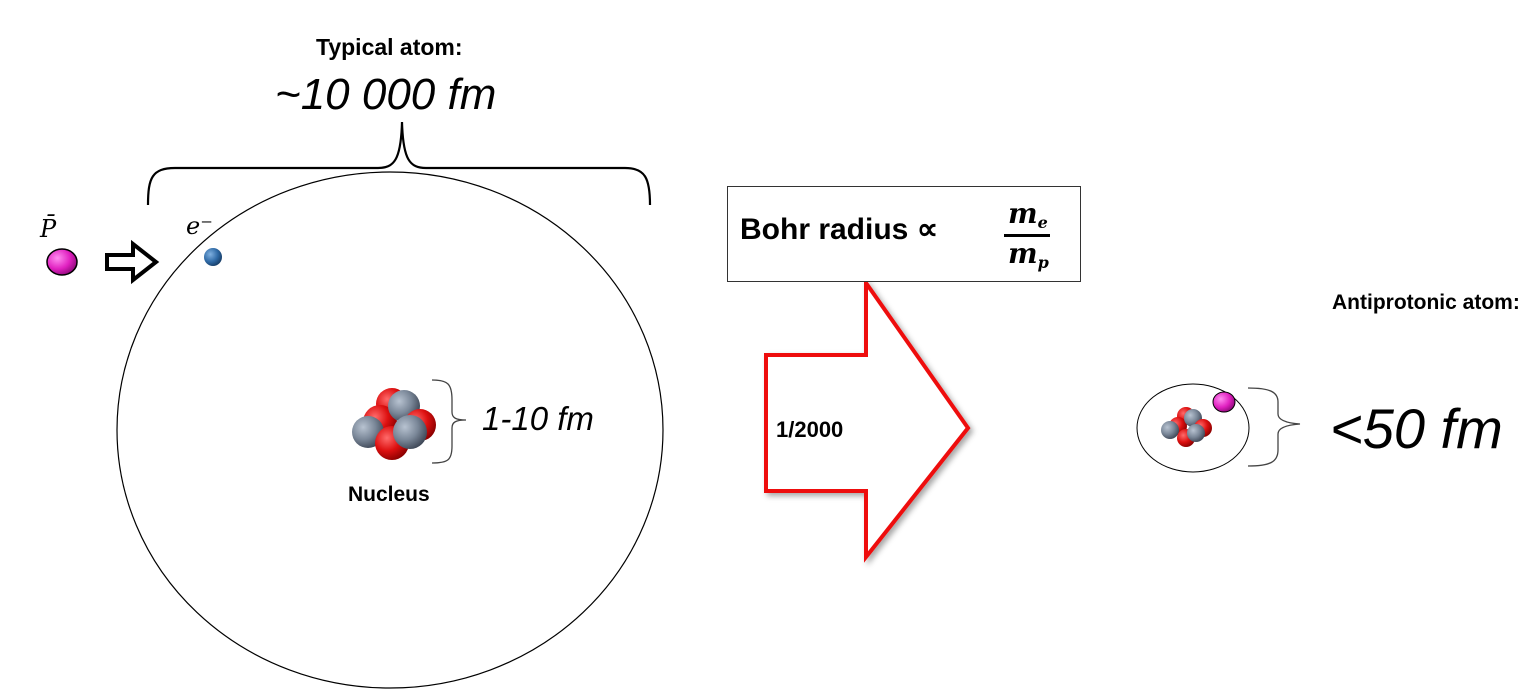 The height and width of the screenshot is (696, 1539). What do you see at coordinates (132, 262) in the screenshot?
I see `incoming-arrow` at bounding box center [132, 262].